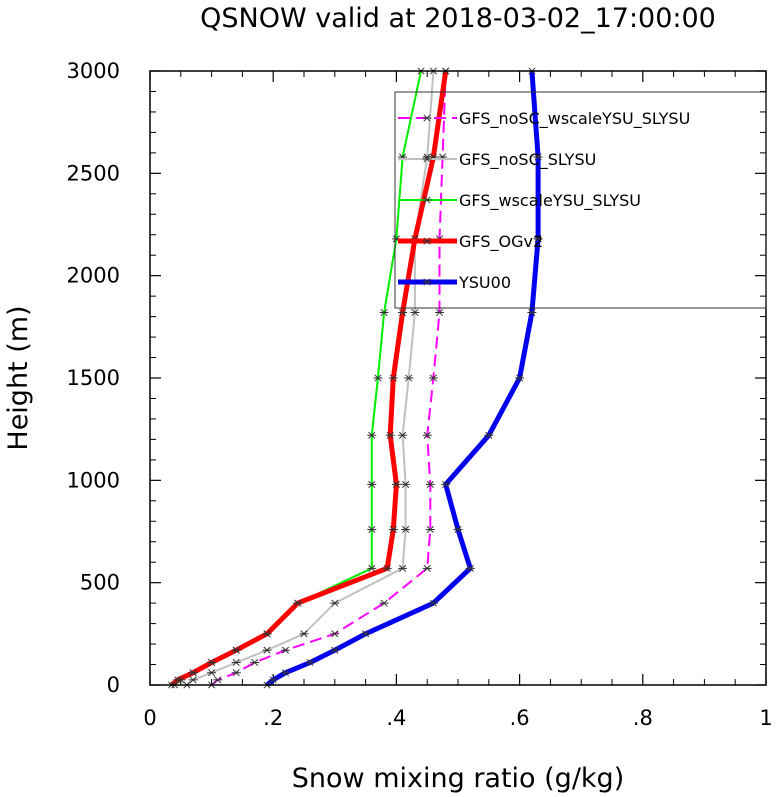 The width and height of the screenshot is (783, 797). What do you see at coordinates (643, 718) in the screenshot?
I see `x-tick-label: .8` at bounding box center [643, 718].